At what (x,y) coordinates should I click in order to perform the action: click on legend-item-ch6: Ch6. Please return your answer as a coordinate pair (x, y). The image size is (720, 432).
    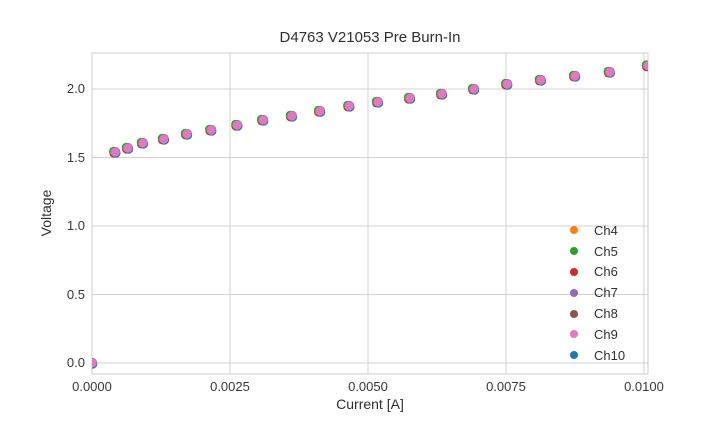
    Looking at the image, I should click on (592, 272).